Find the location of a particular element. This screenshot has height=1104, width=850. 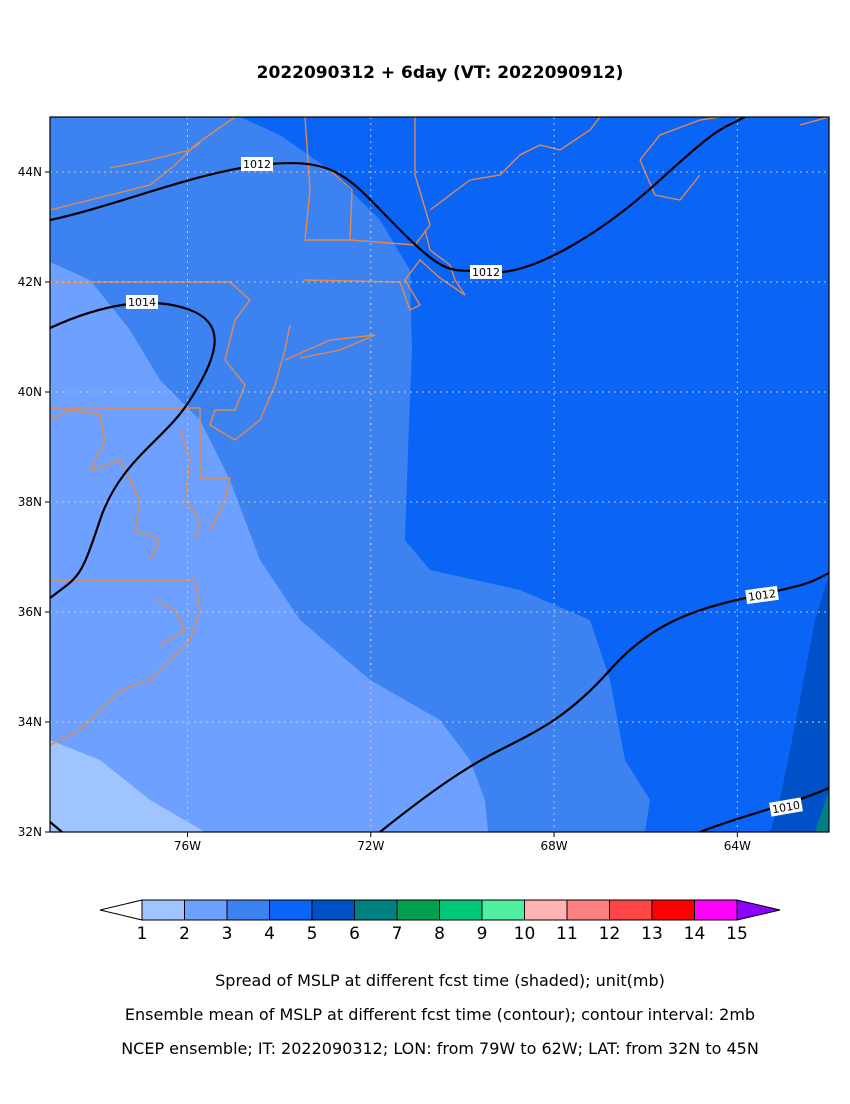

colorbar-label: 2 is located at coordinates (184, 934).